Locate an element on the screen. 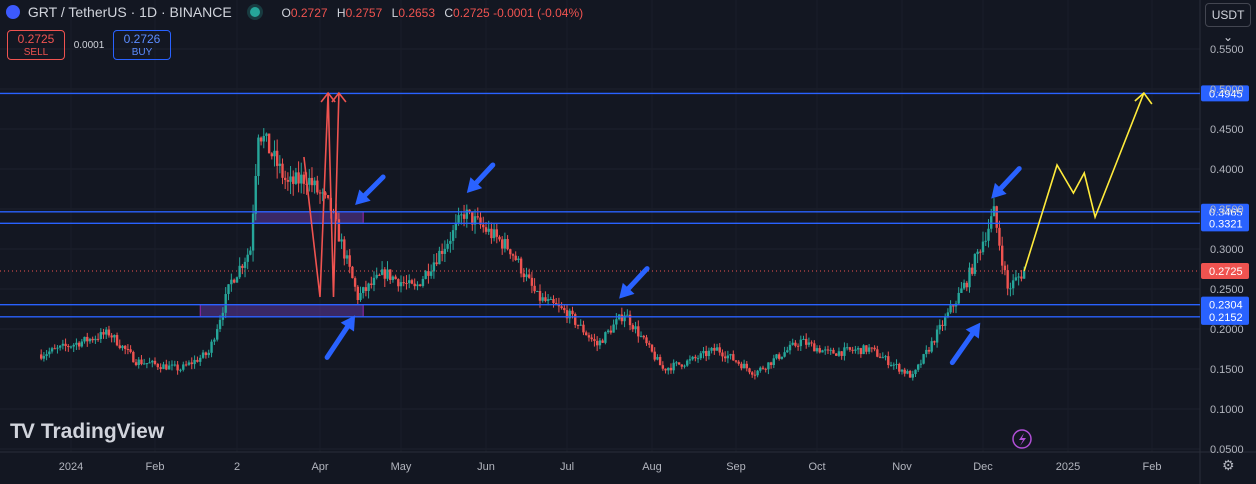 The height and width of the screenshot is (484, 1256). symbol-title: GRT / TetherUS · 1D · BINANCE is located at coordinates (129, 12).